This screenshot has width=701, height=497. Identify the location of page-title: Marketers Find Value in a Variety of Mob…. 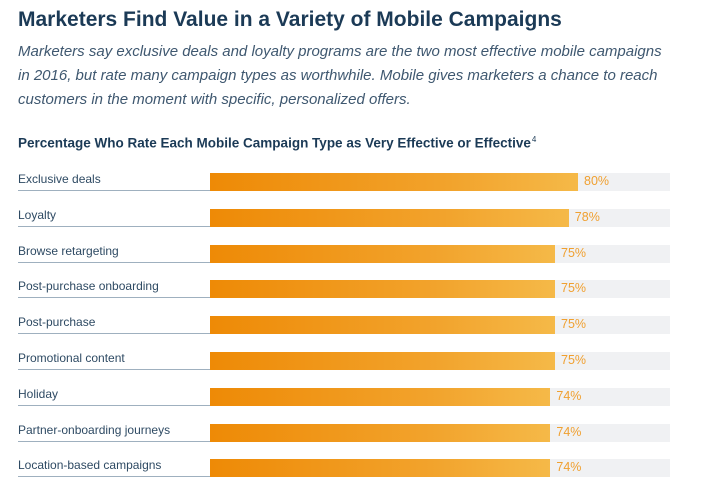
(290, 19).